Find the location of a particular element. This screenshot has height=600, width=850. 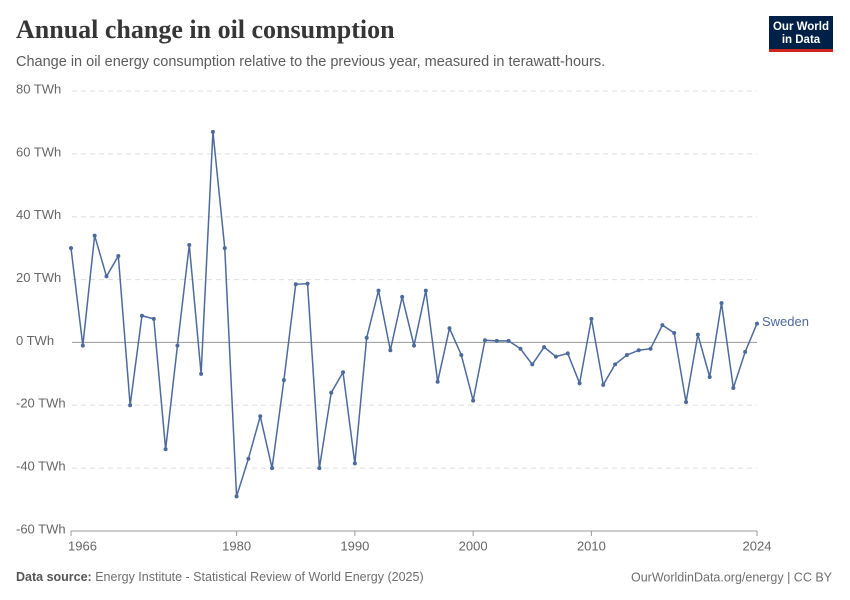

y-tick-label: 40 TWh is located at coordinates (38, 214).